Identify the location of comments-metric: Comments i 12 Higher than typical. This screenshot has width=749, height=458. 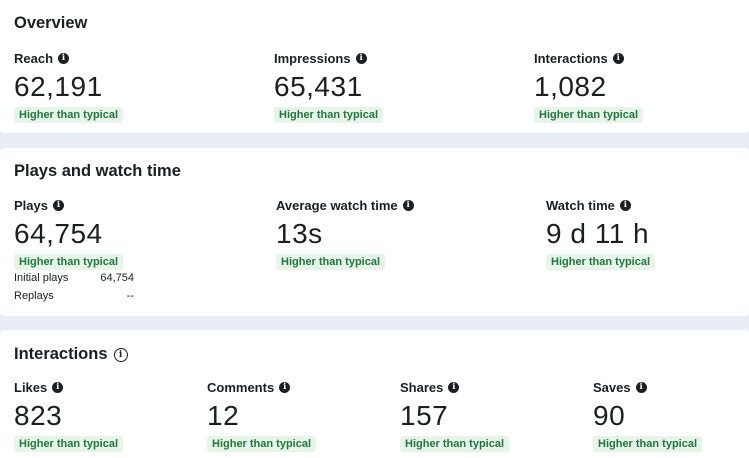
(262, 415).